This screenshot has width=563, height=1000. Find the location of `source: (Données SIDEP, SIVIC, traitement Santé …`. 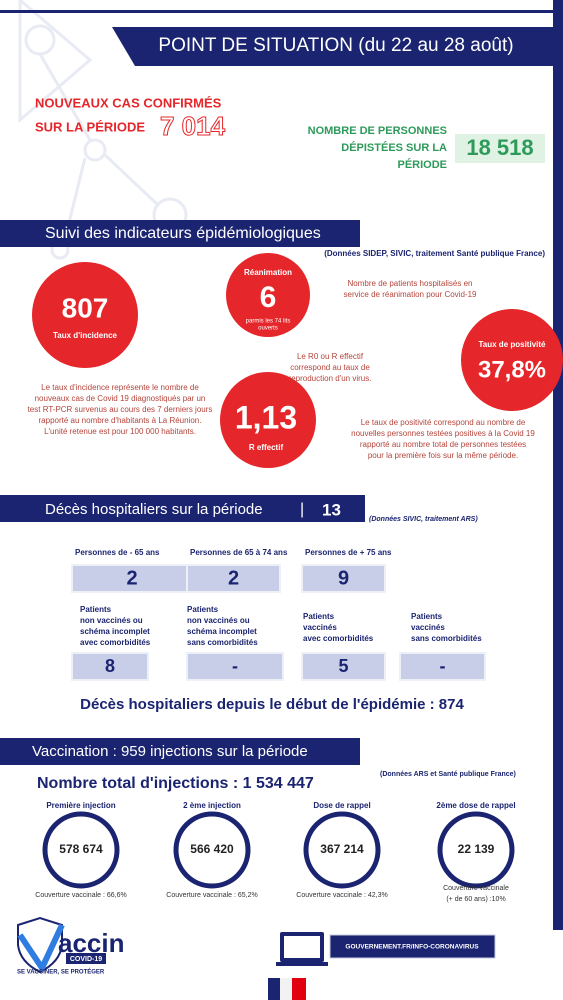

source: (Données SIDEP, SIVIC, traitement Santé … is located at coordinates (434, 253).